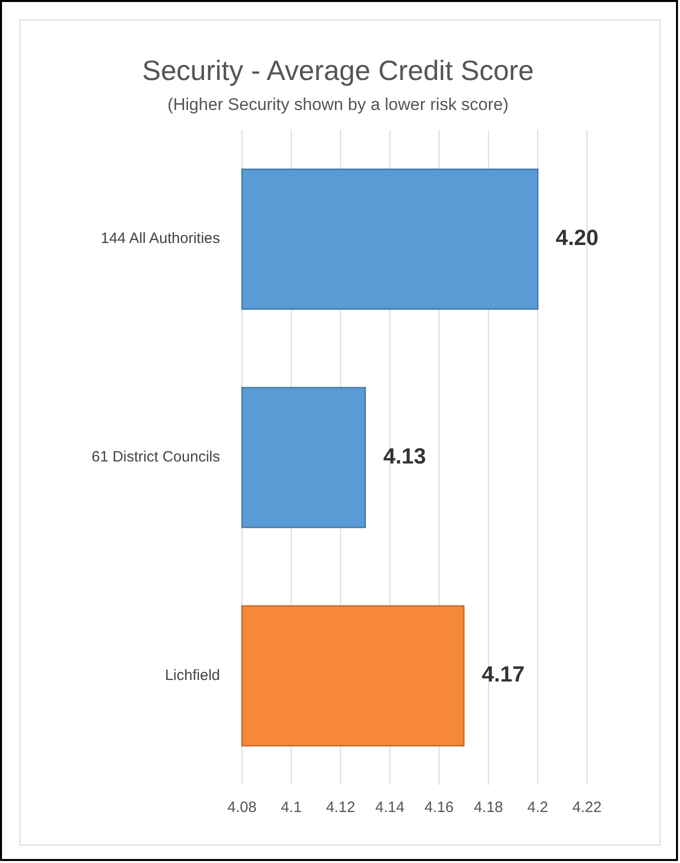 This screenshot has height=863, width=680. What do you see at coordinates (156, 457) in the screenshot?
I see `y-tick-label: 61 District Councils` at bounding box center [156, 457].